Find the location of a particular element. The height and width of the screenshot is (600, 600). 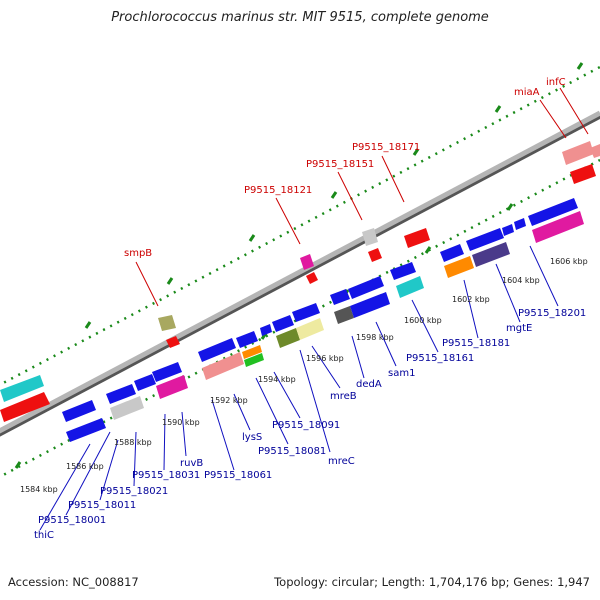

gene-label: mreB is located at coordinates (343, 396).